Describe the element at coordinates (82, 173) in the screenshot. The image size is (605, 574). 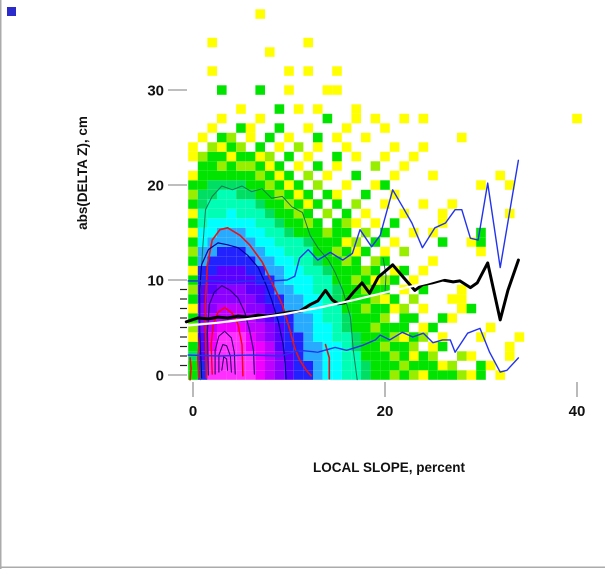
I see `y-axis-title: abs(DELTA Z), cm` at that location.